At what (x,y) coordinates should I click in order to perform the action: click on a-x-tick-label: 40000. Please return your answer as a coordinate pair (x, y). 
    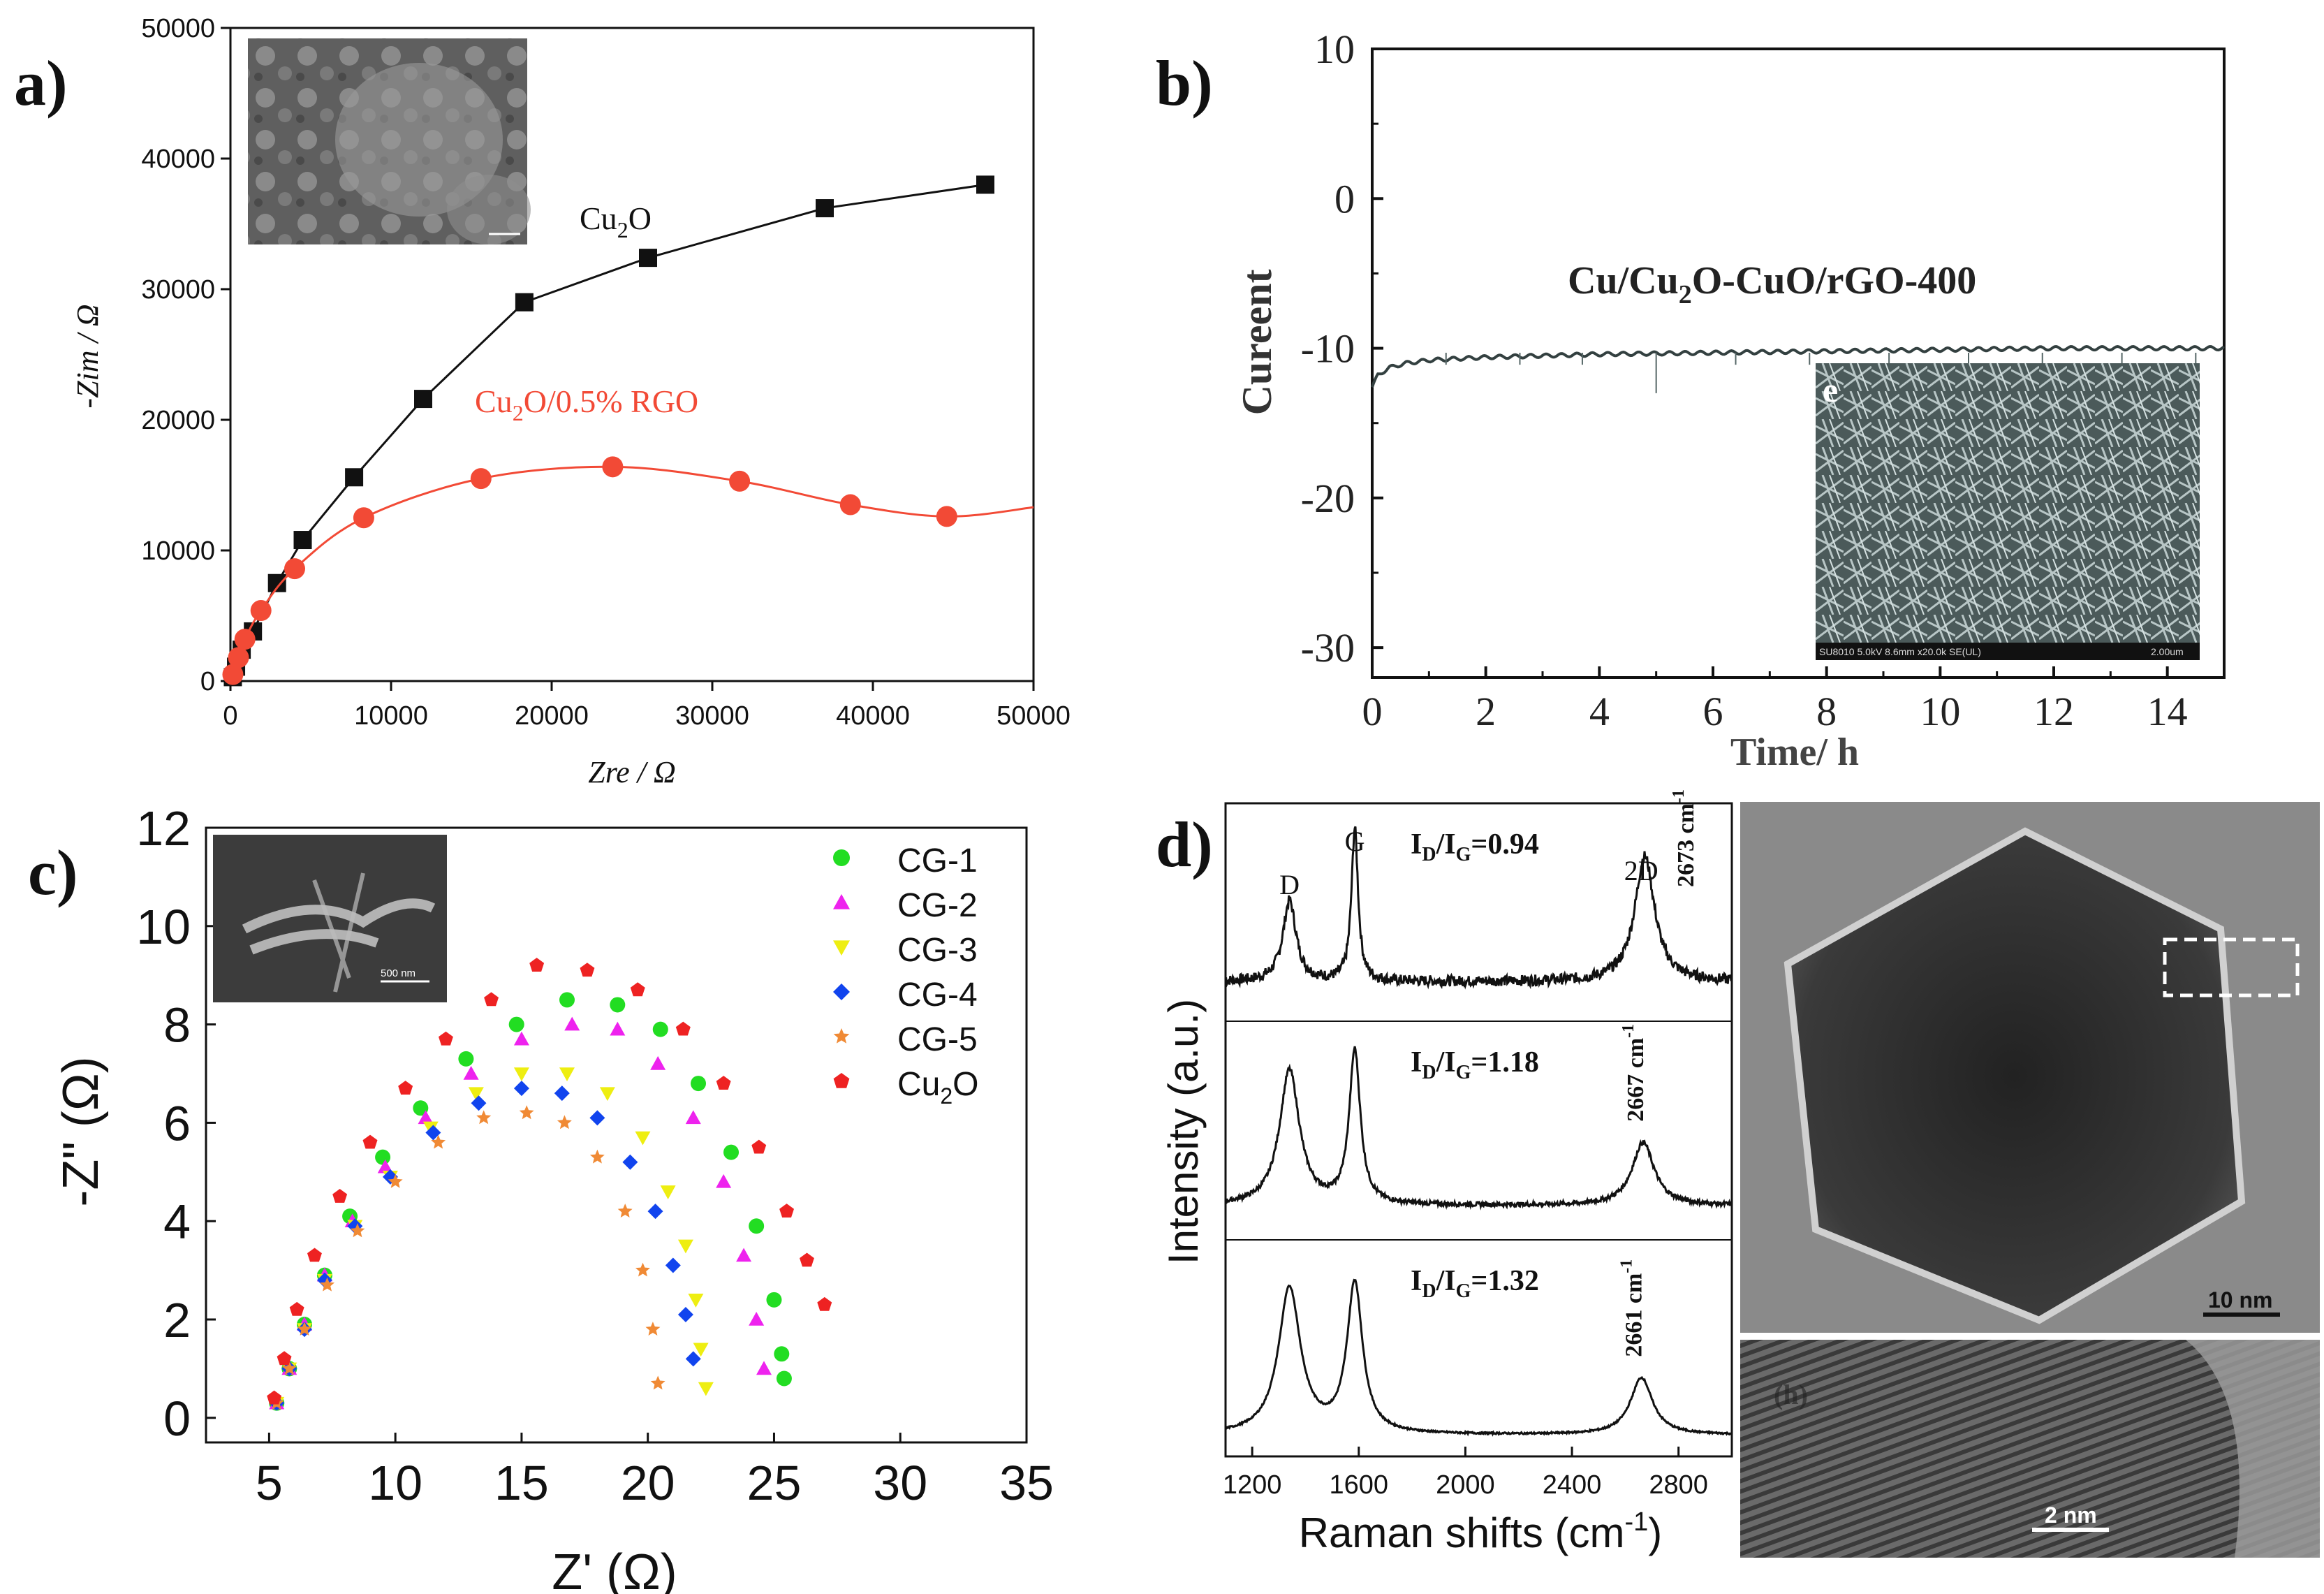
    Looking at the image, I should click on (873, 716).